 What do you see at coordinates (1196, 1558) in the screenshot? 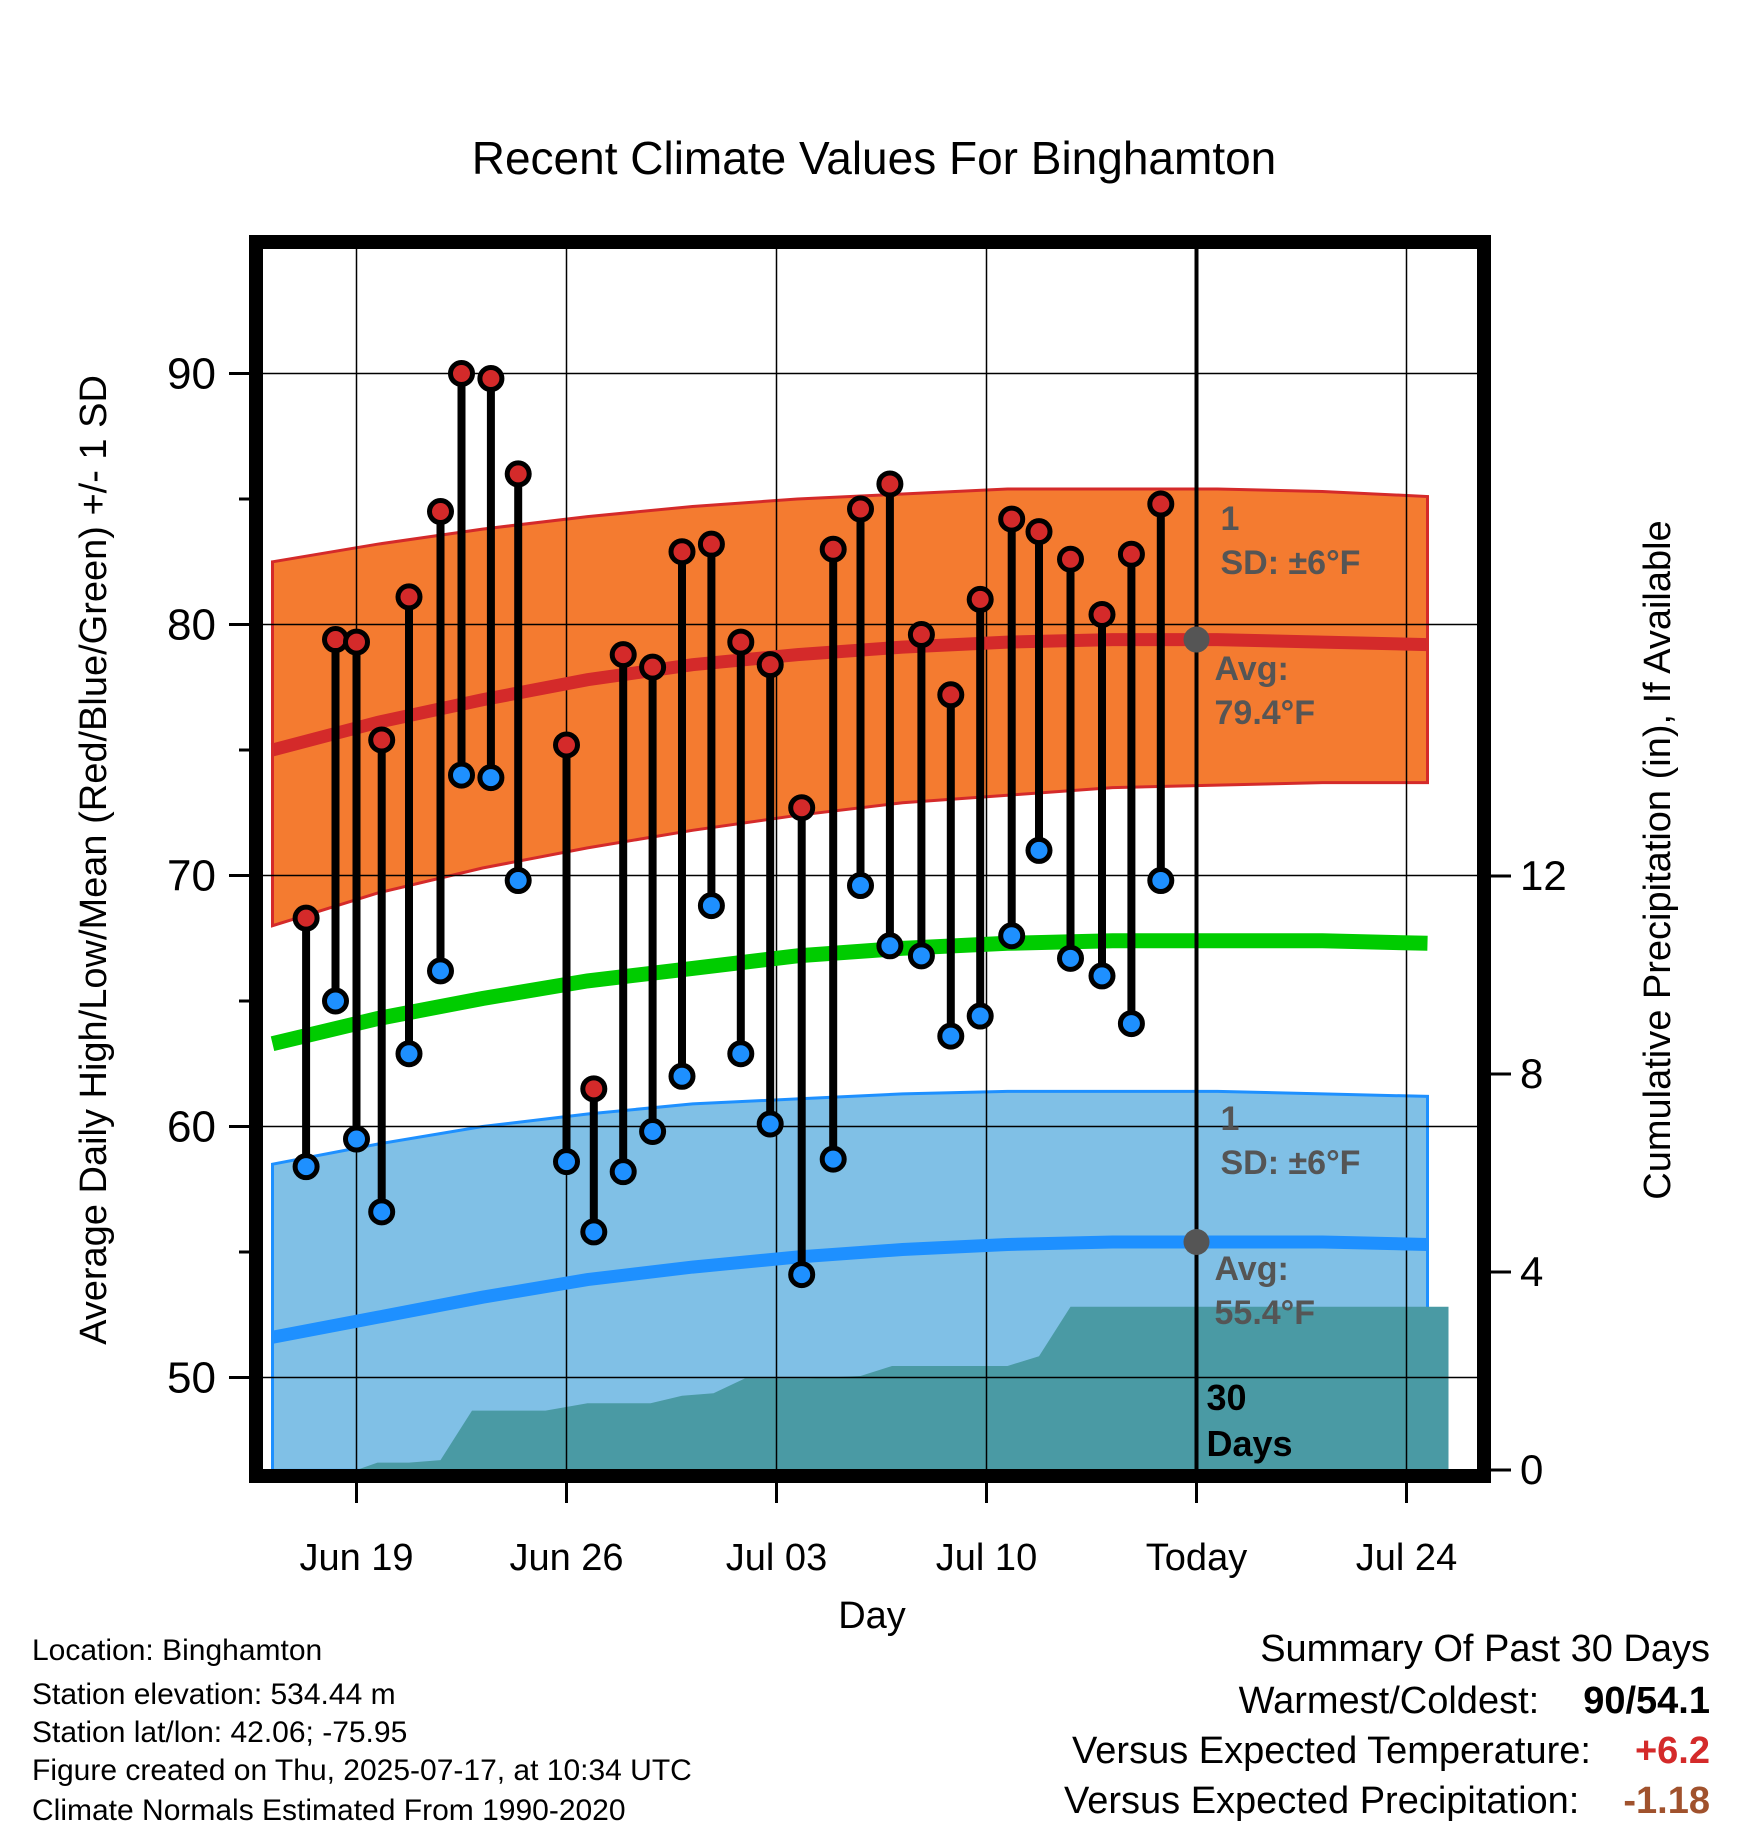
I see `x-tick-label: Today` at bounding box center [1196, 1558].